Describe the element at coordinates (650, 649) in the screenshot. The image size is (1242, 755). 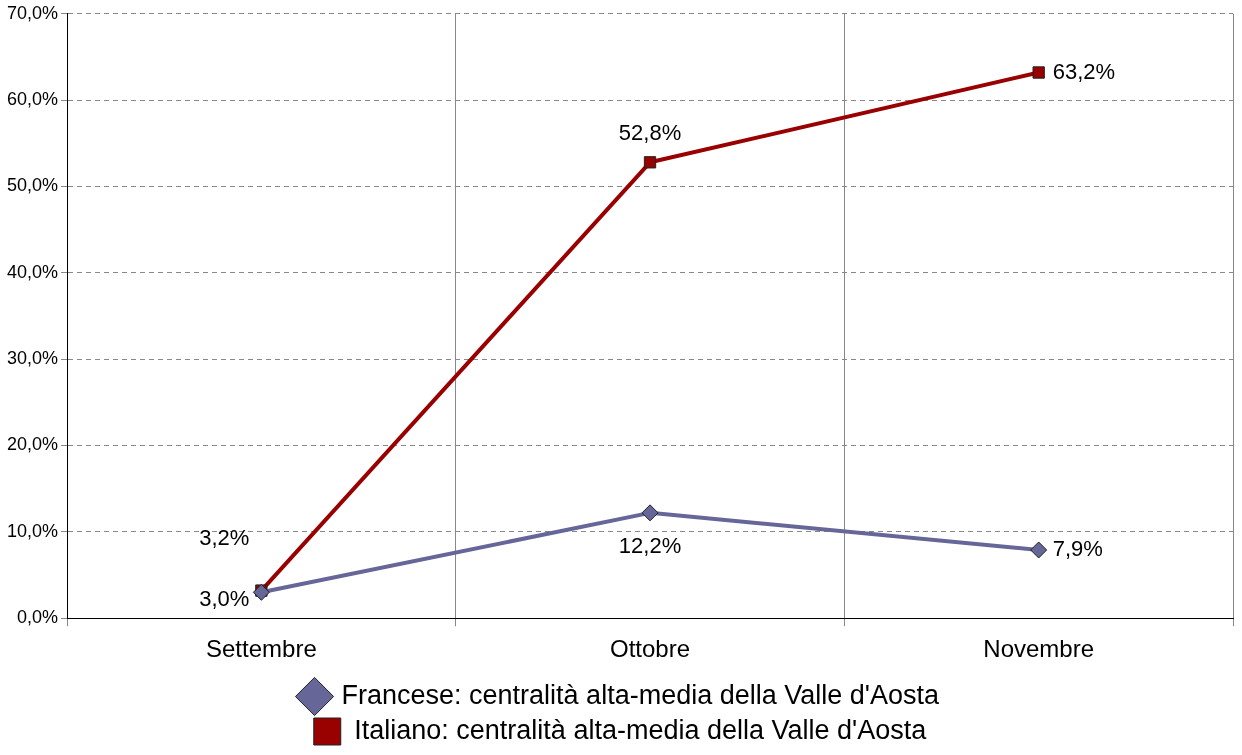
I see `x-tick-label: Ottobre` at that location.